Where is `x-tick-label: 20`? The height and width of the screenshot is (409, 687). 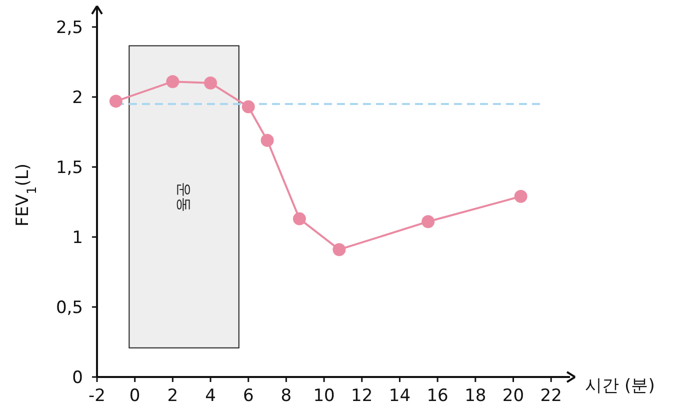 x-tick-label: 20 is located at coordinates (513, 396).